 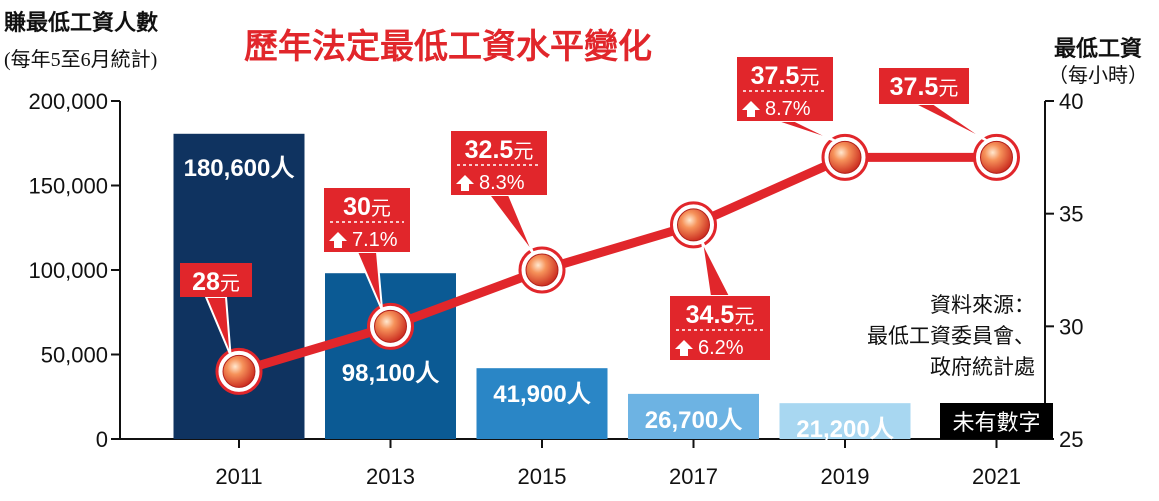 I want to click on bar-no-data-box, so click(x=996, y=421).